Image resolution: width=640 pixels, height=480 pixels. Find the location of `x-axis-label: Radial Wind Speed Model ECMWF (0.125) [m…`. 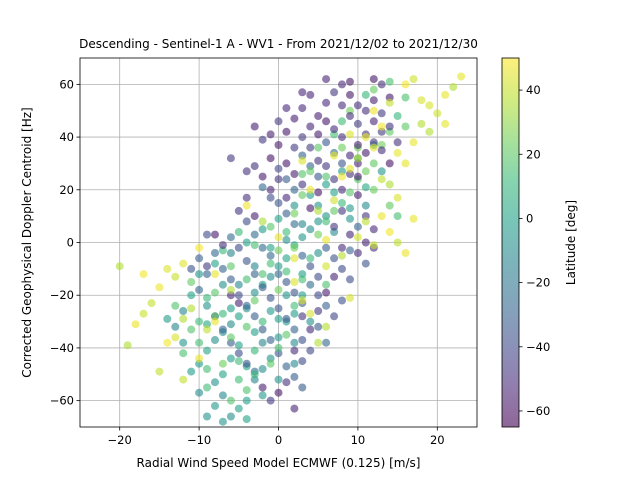

x-axis-label: Radial Wind Speed Model ECMWF (0.125) [m… is located at coordinates (279, 463).